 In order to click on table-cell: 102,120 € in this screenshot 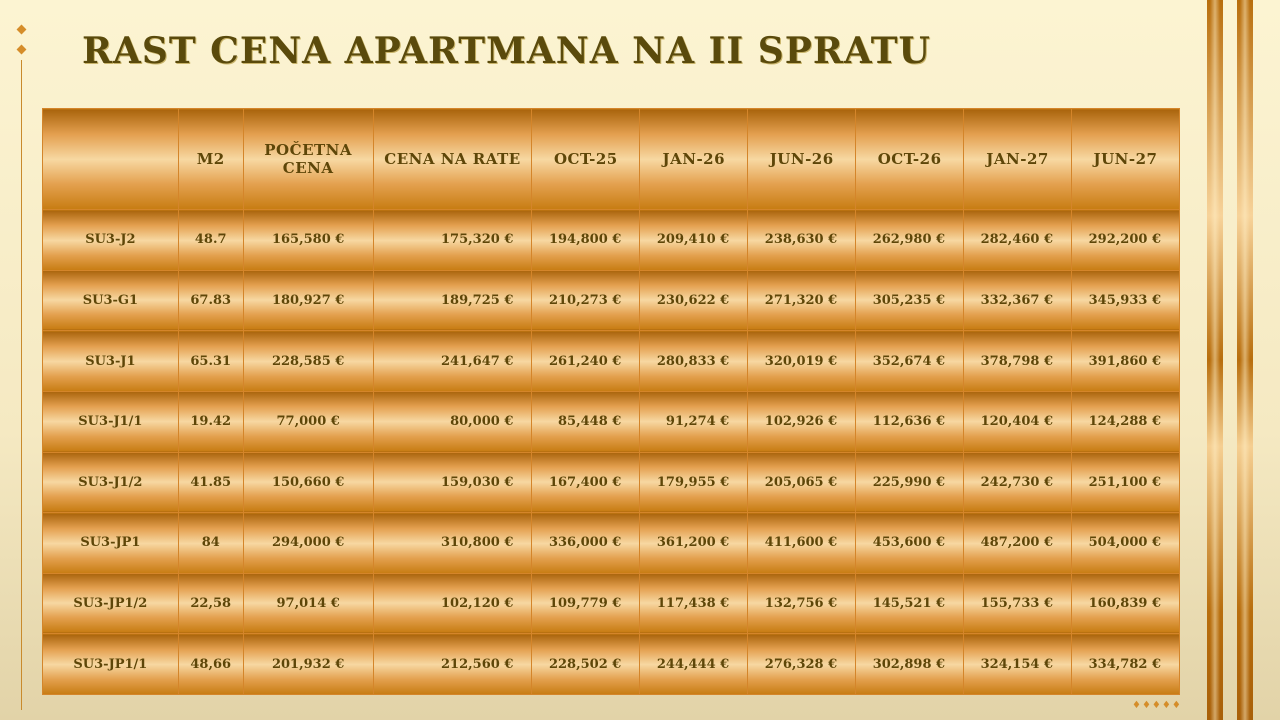, I will do `click(452, 603)`.